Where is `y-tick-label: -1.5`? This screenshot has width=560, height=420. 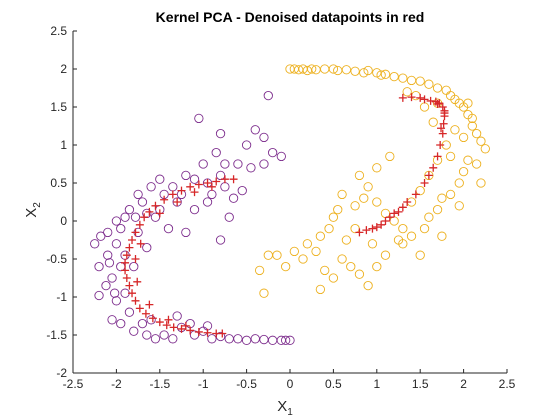
y-tick-label: -1.5 is located at coordinates (56, 335).